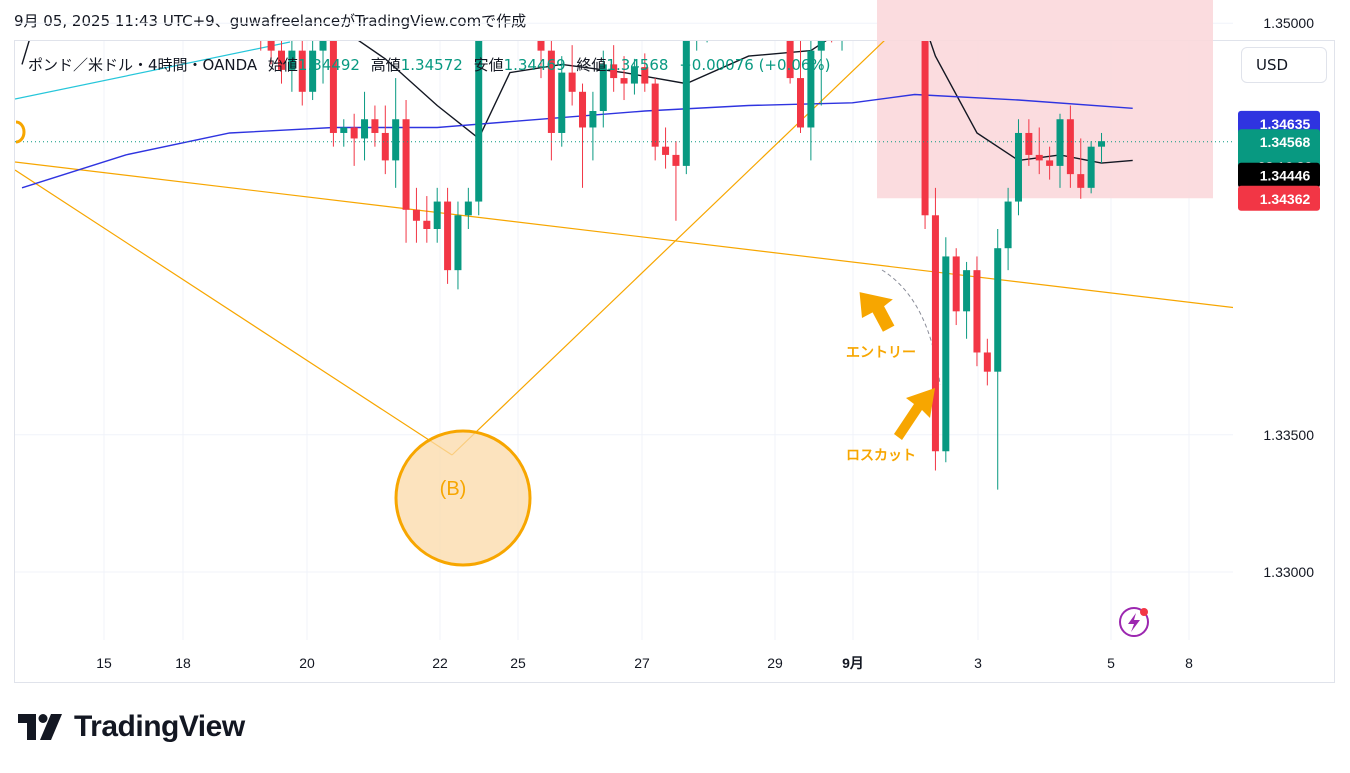  What do you see at coordinates (104, 663) in the screenshot?
I see `time-tick-label: 15` at bounding box center [104, 663].